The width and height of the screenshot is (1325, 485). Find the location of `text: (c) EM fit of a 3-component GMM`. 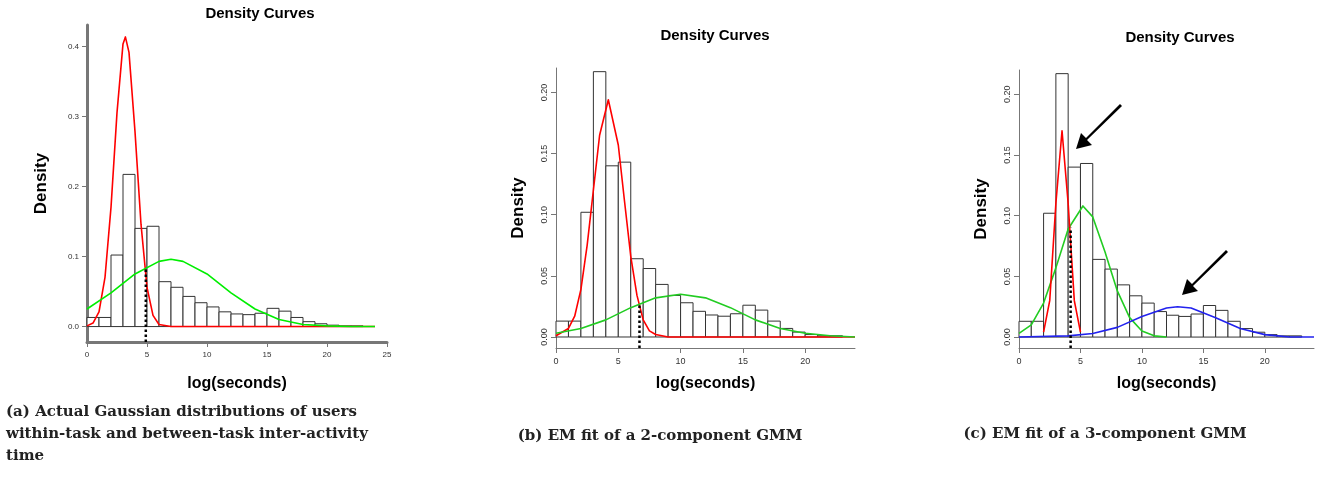

text: (c) EM fit of a 3-component GMM is located at coordinates (1105, 433).